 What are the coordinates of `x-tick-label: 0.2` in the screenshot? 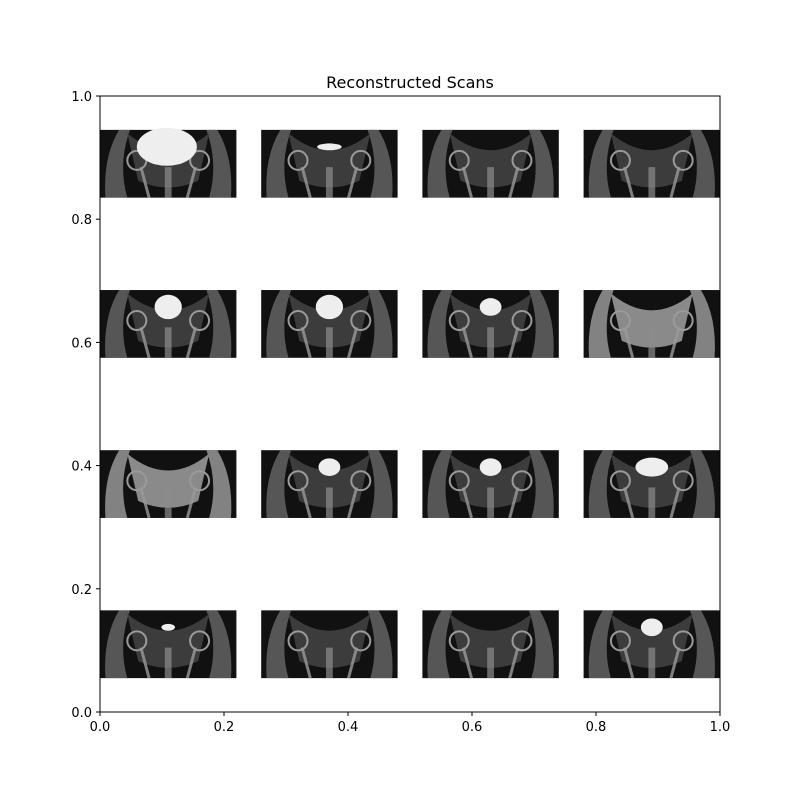 It's located at (224, 727).